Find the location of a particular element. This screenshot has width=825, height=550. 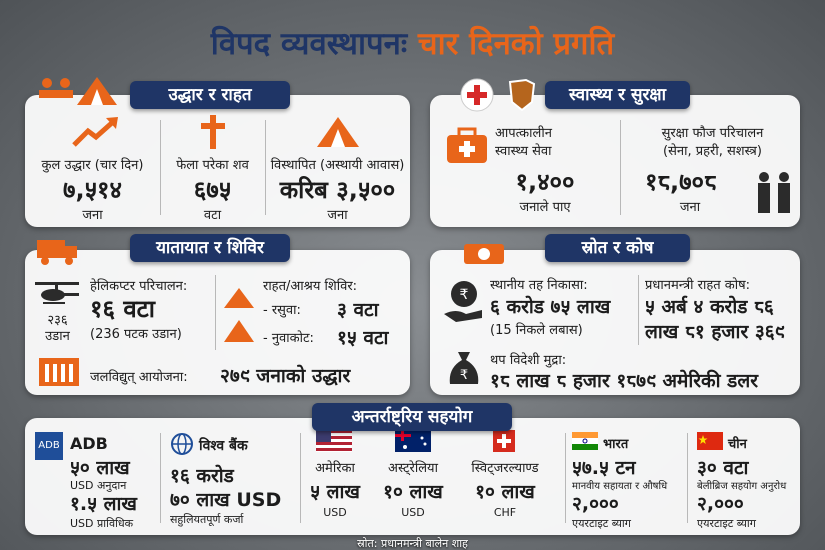

title: विपद व्यवस्थापनः चार दिनको प्रगति is located at coordinates (412, 43).